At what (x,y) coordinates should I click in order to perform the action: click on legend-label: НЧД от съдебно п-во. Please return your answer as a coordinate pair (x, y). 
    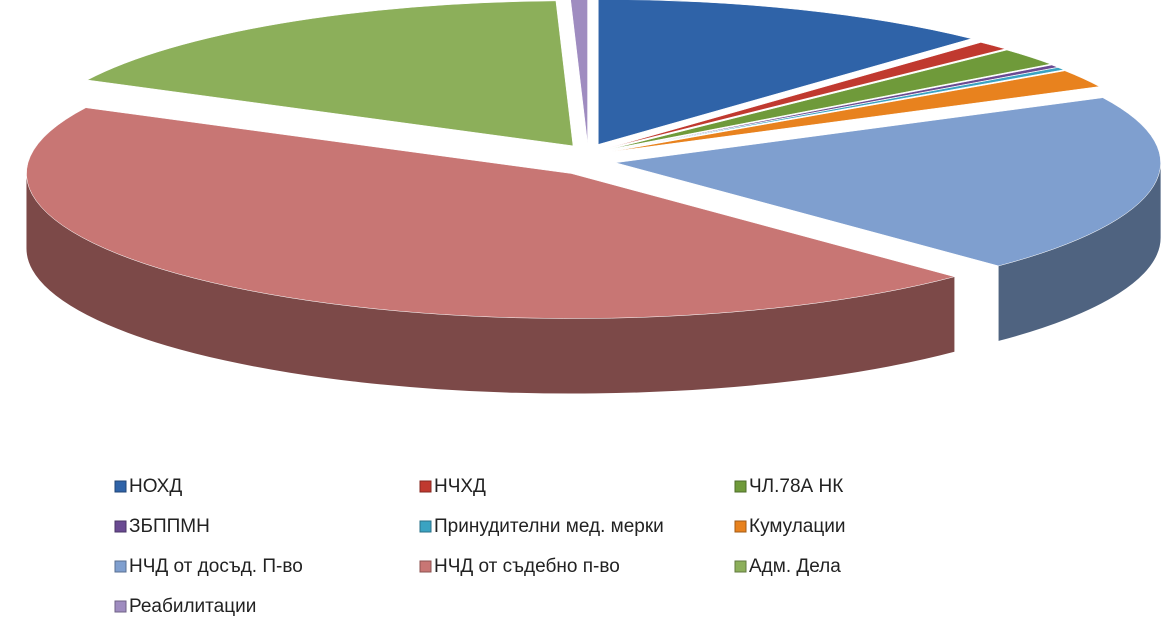
    Looking at the image, I should click on (527, 566).